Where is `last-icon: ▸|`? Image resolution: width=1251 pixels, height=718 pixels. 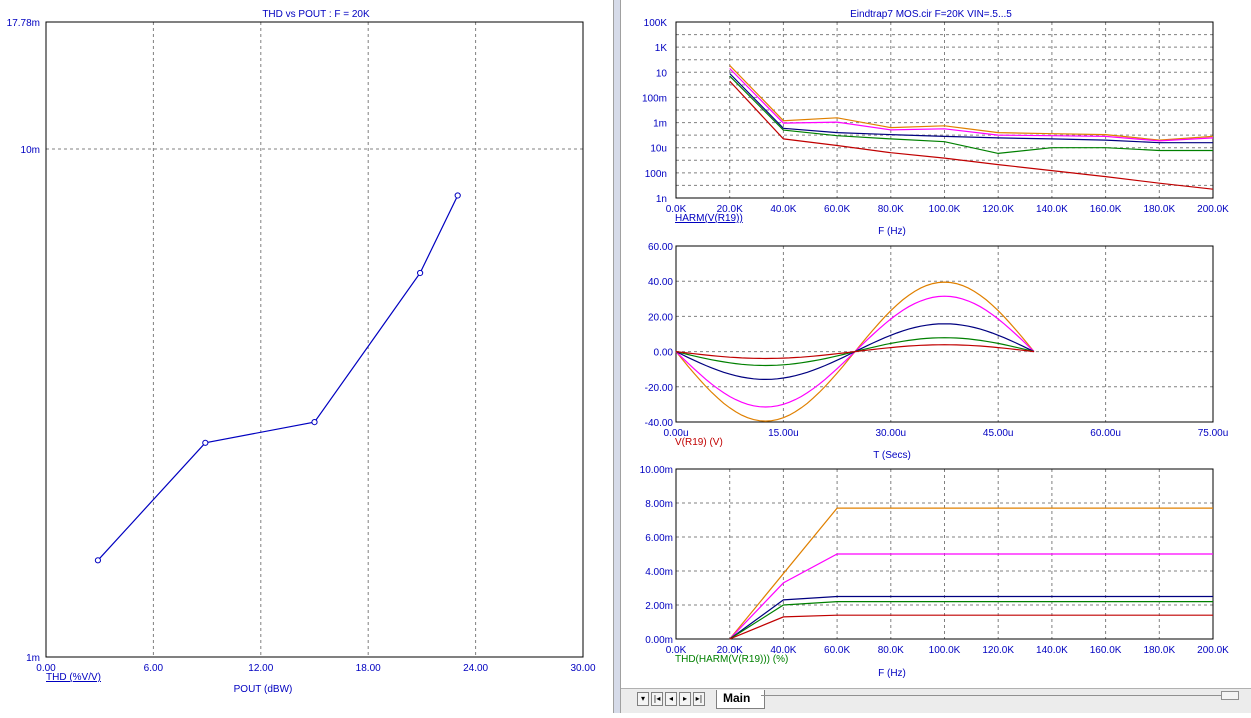
last-icon: ▸| is located at coordinates (699, 699).